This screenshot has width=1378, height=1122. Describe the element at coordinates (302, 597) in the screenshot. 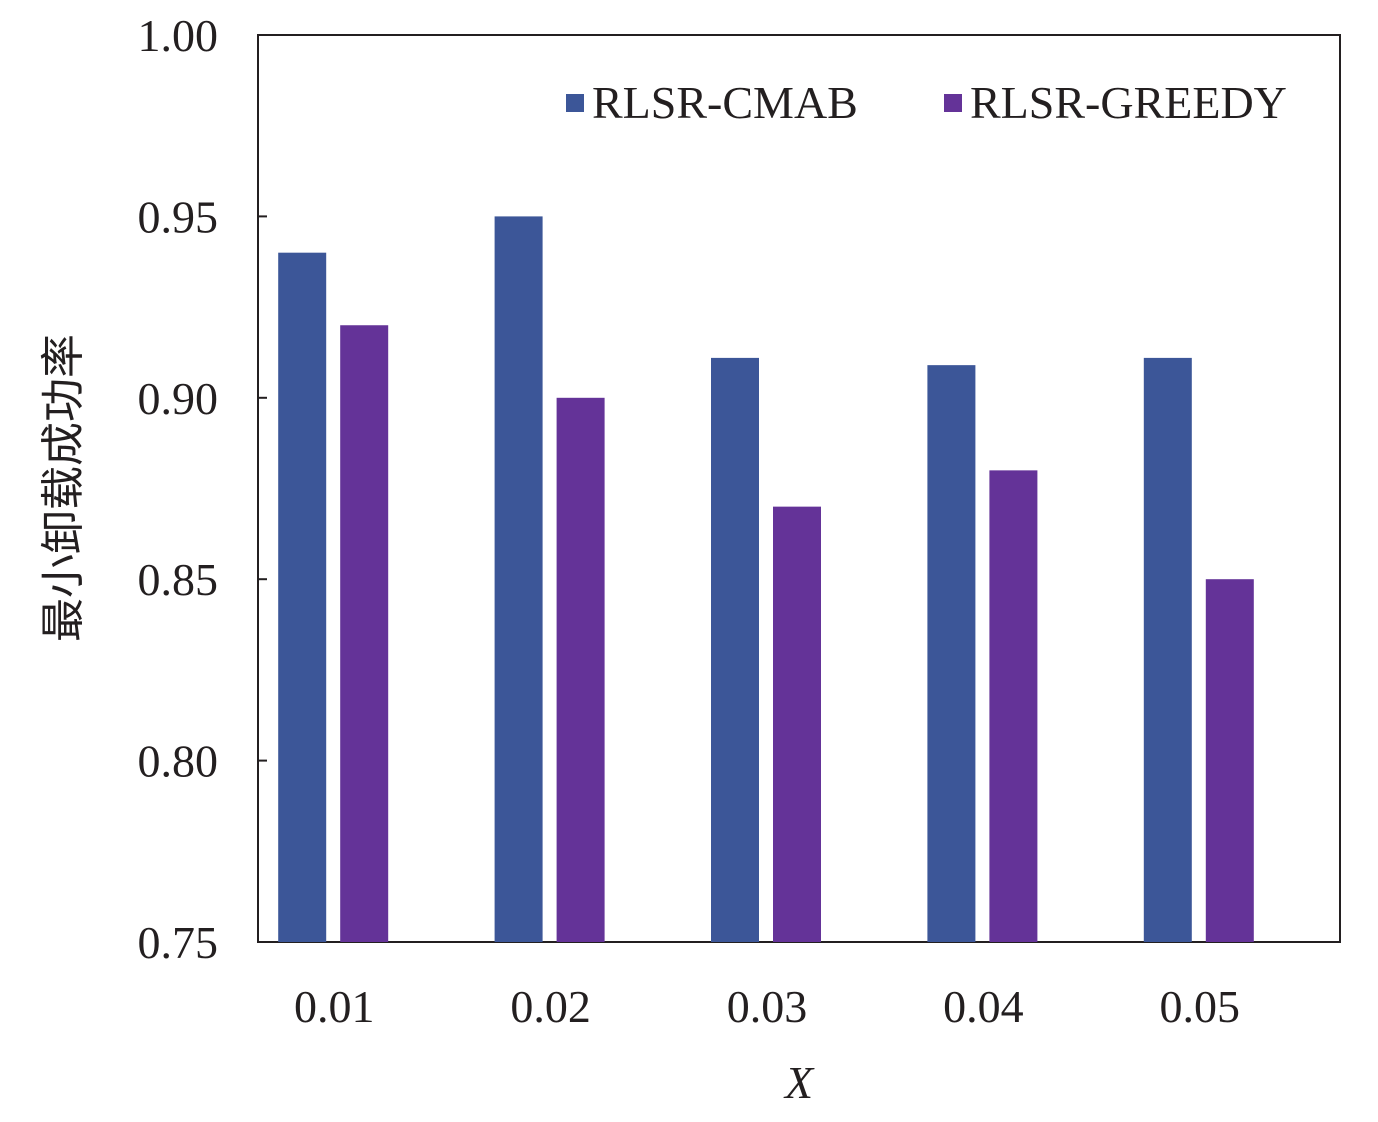

I see `bar-rlsr-cmab-0.01` at that location.